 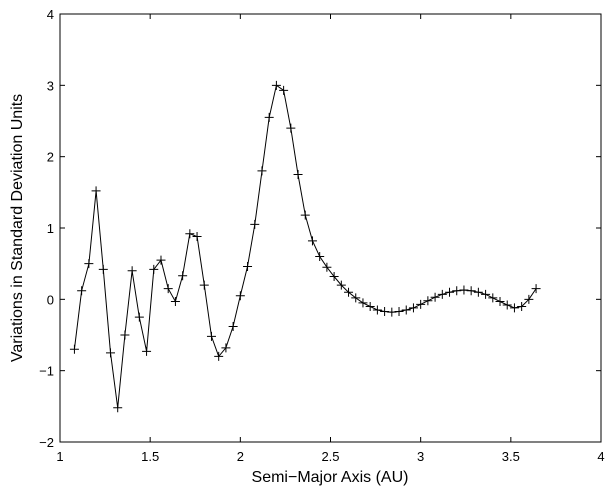 What do you see at coordinates (50, 157) in the screenshot?
I see `y-tick-label: 2` at bounding box center [50, 157].